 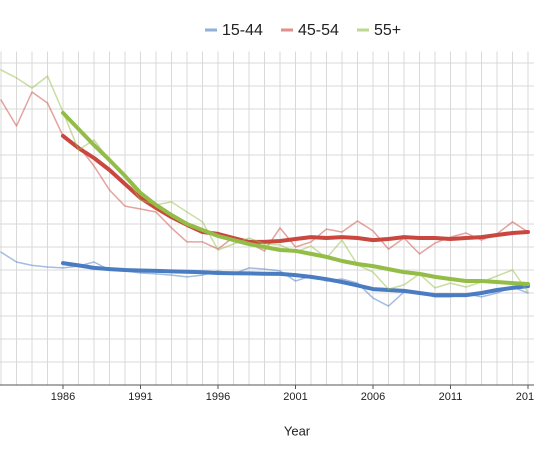 What do you see at coordinates (297, 430) in the screenshot?
I see `x-axis-title: Year` at bounding box center [297, 430].